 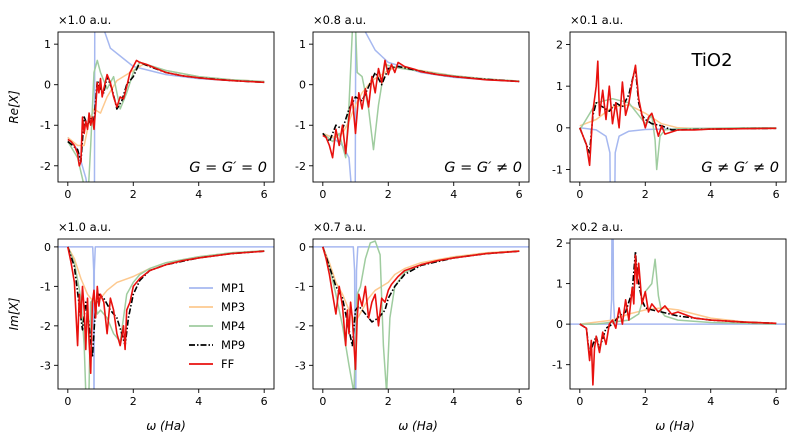 I want to click on y-axis-label: Re[X], so click(x=14, y=107).